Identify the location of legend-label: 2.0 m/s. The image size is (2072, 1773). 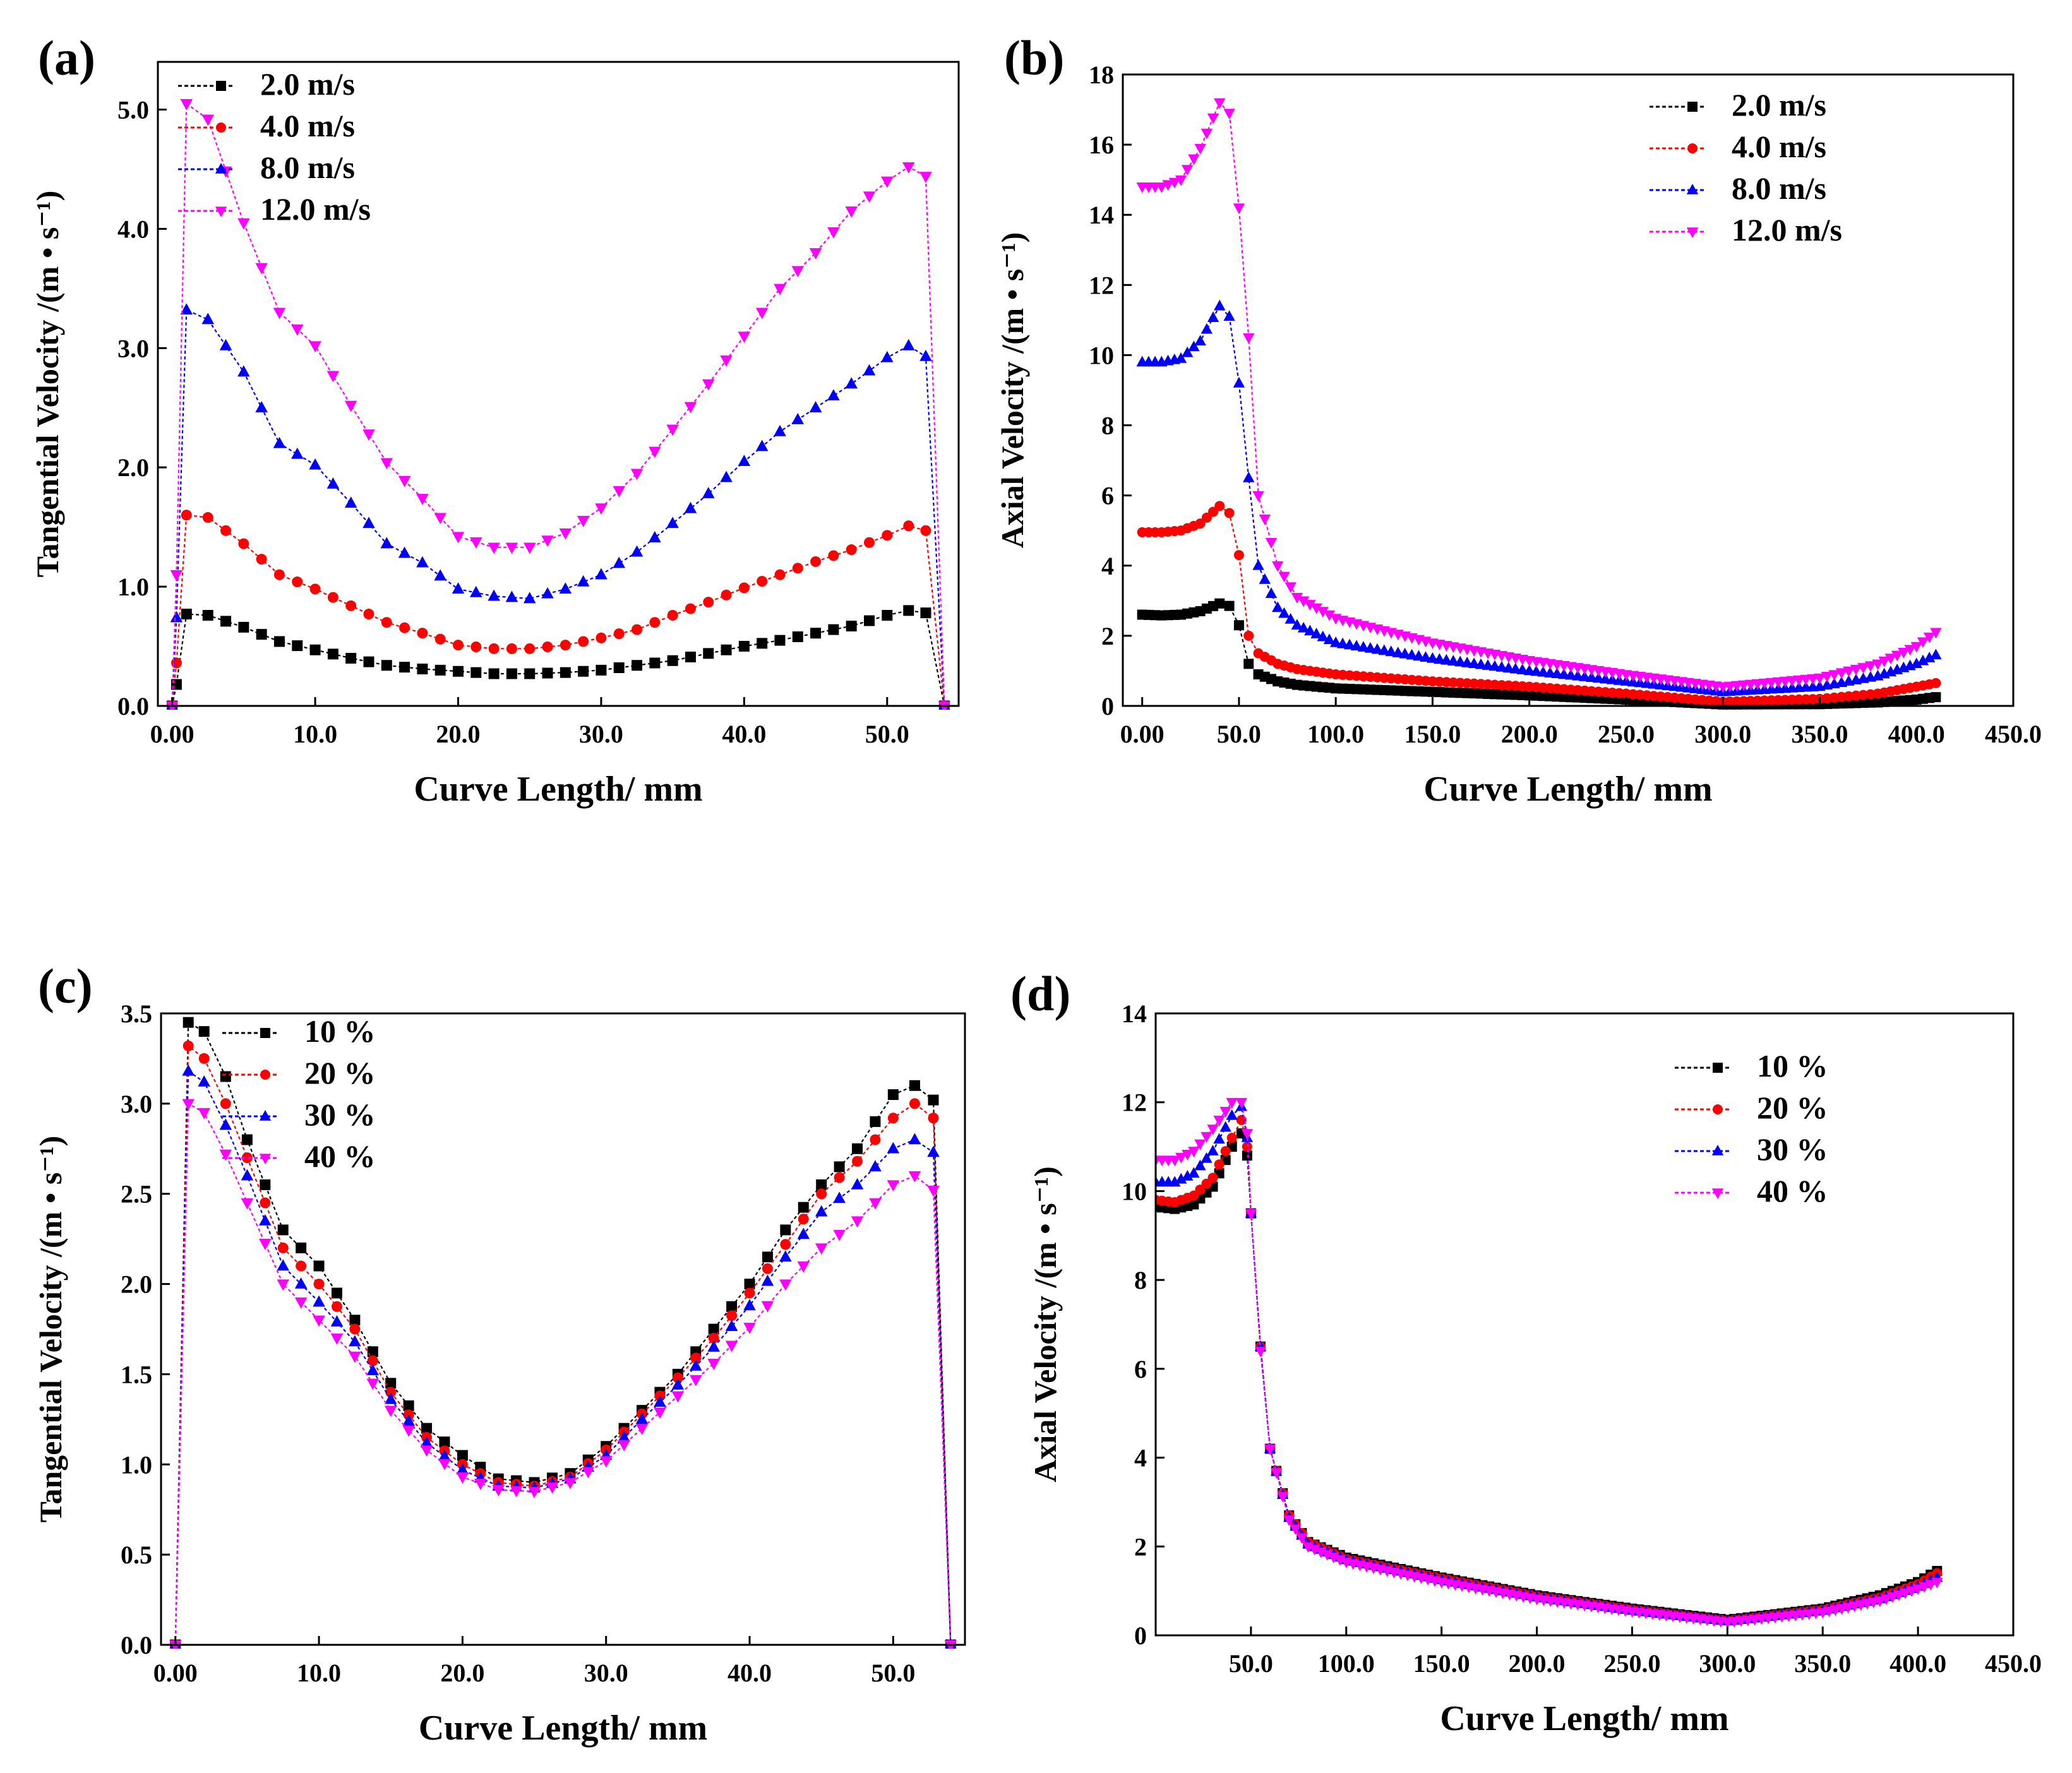
(1779, 104).